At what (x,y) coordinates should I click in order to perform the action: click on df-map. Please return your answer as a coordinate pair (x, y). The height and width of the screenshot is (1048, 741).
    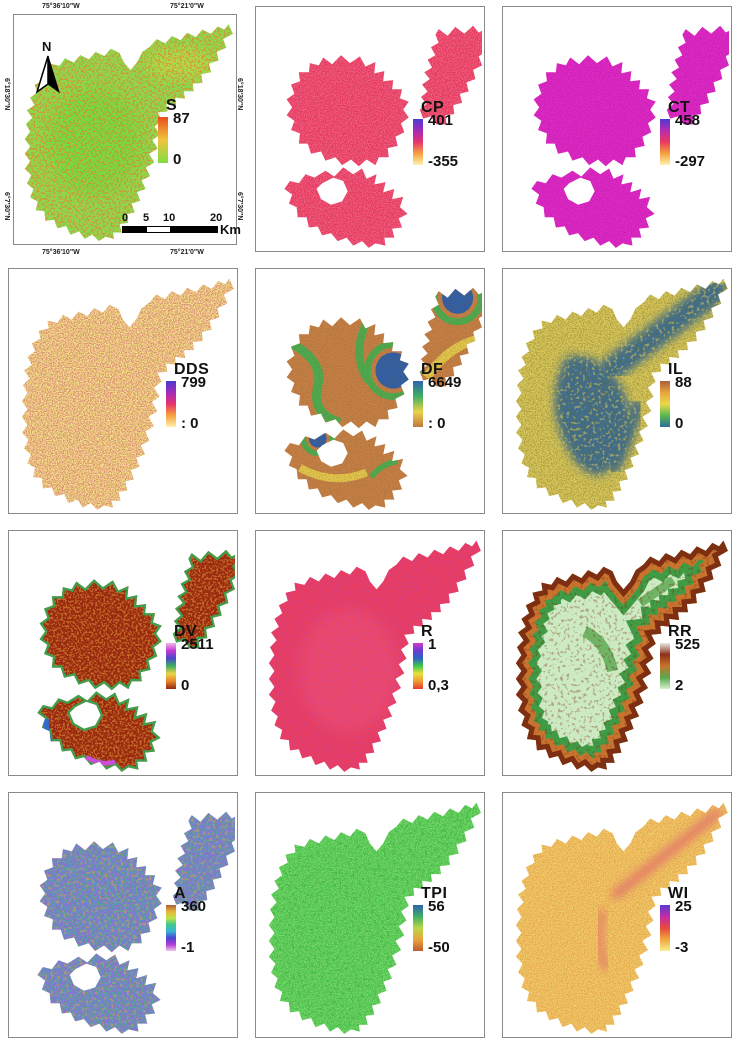
    Looking at the image, I should click on (383, 398).